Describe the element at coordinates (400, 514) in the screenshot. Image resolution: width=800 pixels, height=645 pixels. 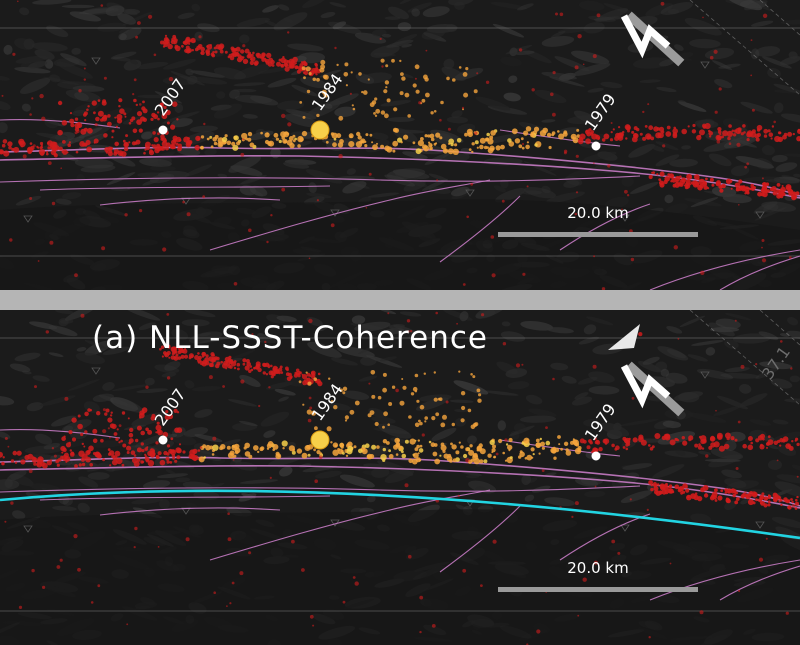
I see `reference-curve` at that location.